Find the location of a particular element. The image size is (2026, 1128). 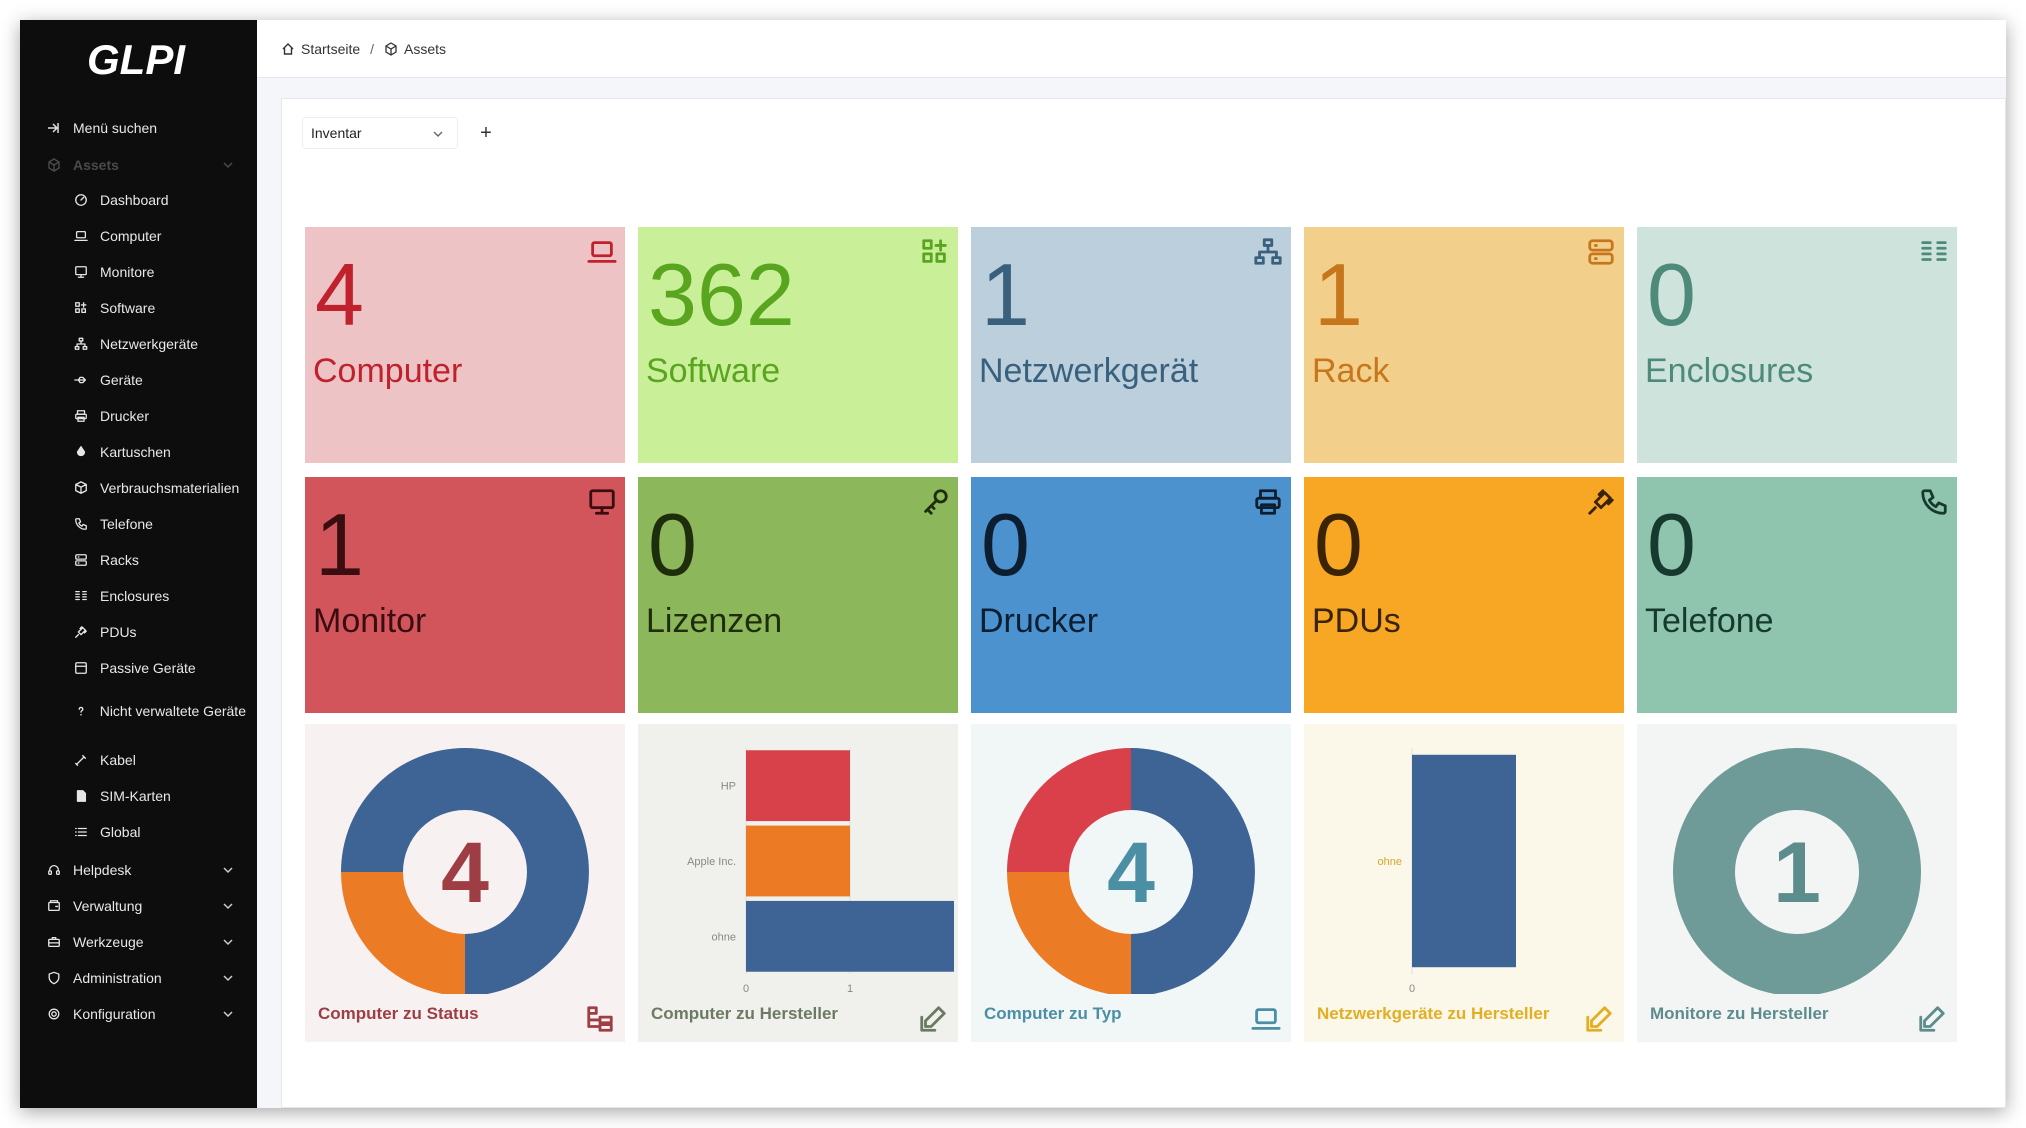

sidebar-item-geräte: Geräte is located at coordinates (138, 380).